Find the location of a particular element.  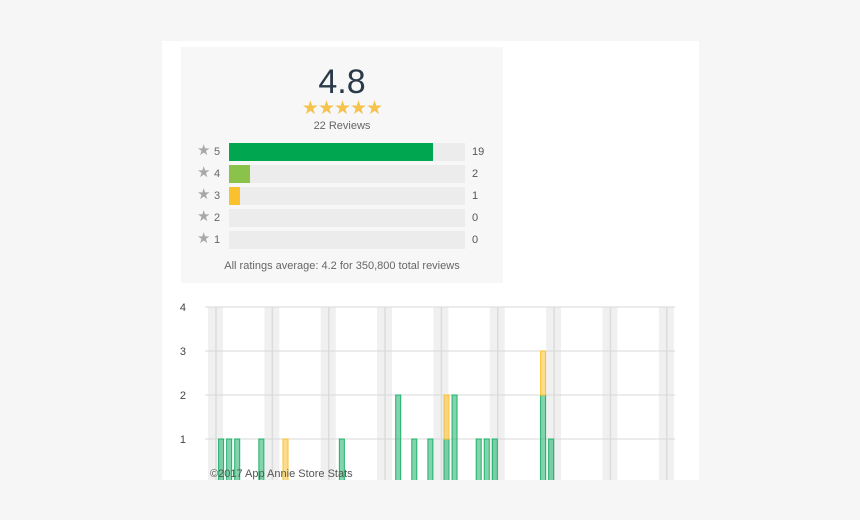

rating-row-5: ★ 5 19 is located at coordinates (347, 151).